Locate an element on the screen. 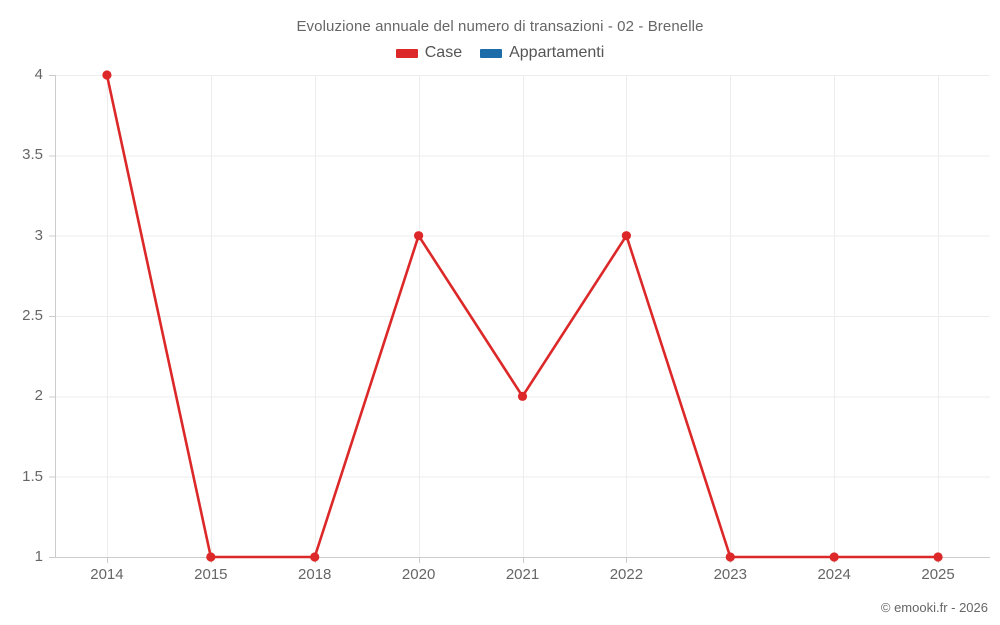 This screenshot has width=1000, height=625. y-axis-tick-label: 2 is located at coordinates (38, 396).